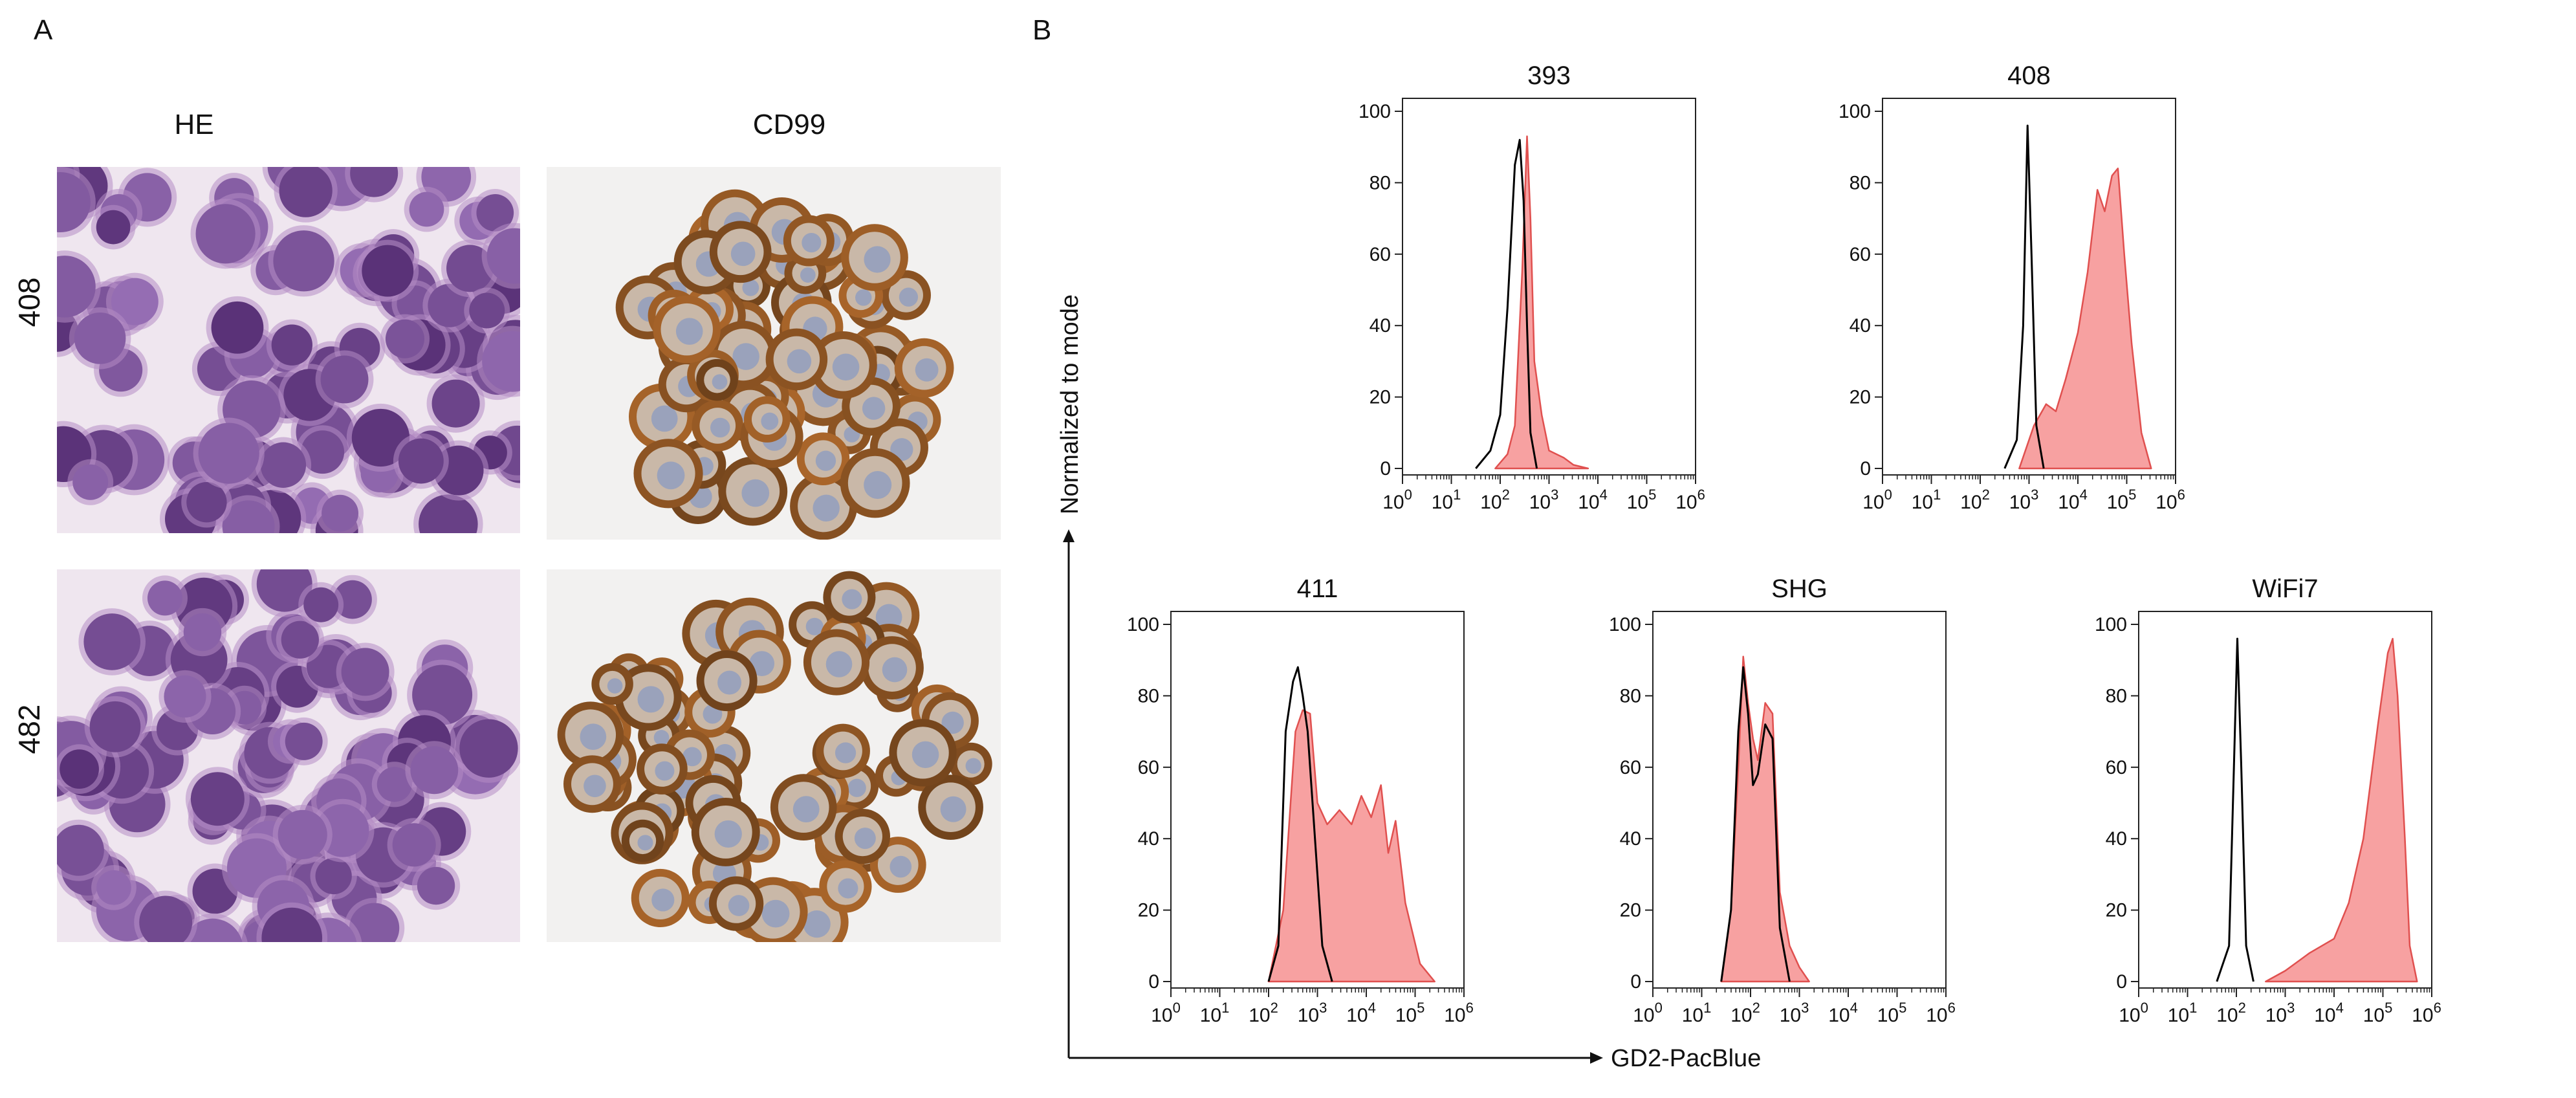 This screenshot has height=1098, width=2576. What do you see at coordinates (1765, 819) in the screenshot?
I see `gd2-histogram-area` at bounding box center [1765, 819].